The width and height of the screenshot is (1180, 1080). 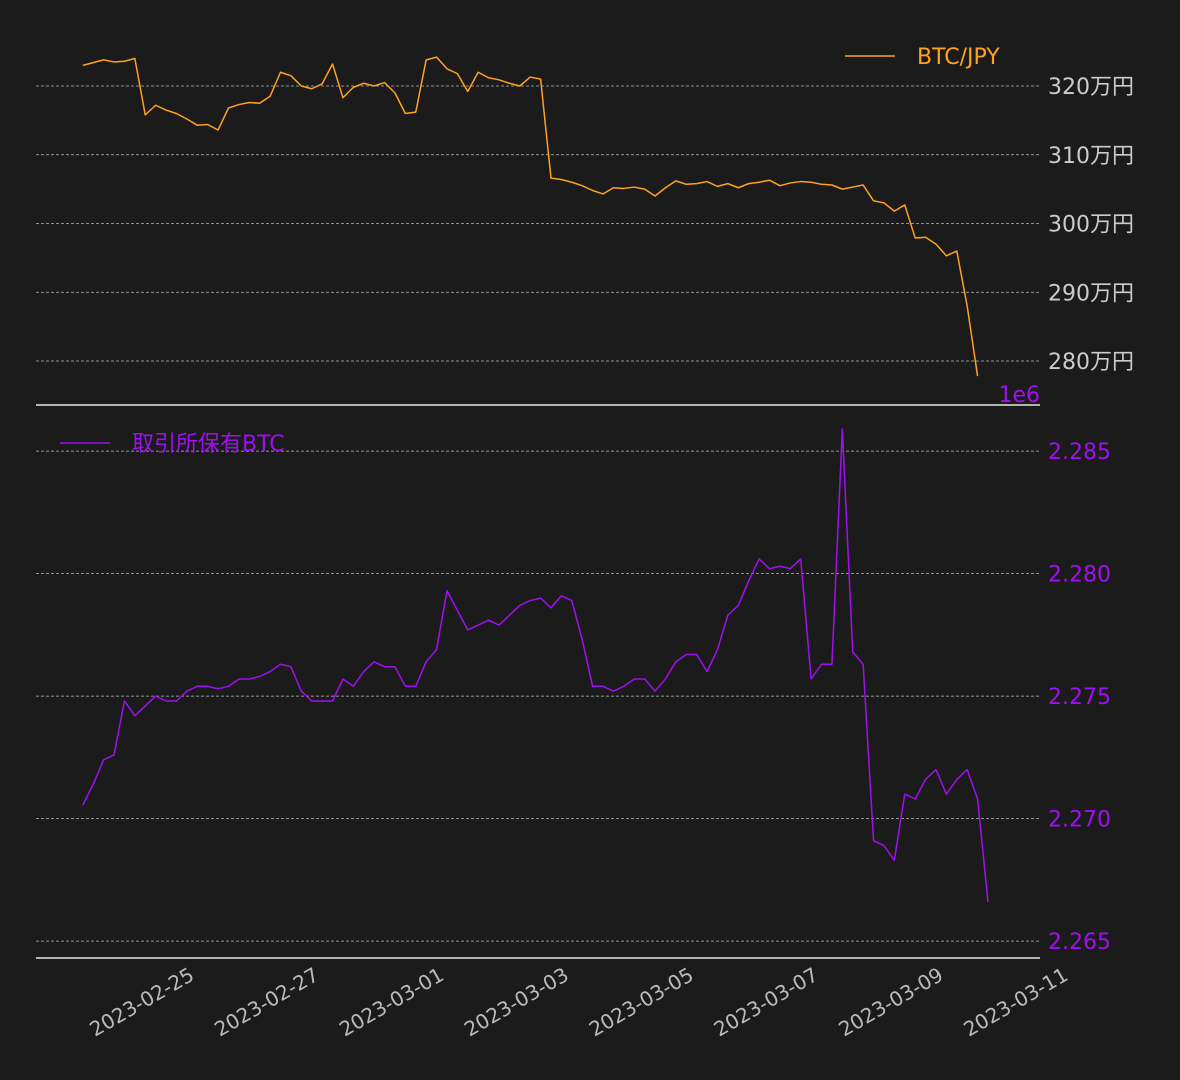 What do you see at coordinates (1079, 575) in the screenshot?
I see `y-tick-label: 2.280` at bounding box center [1079, 575].